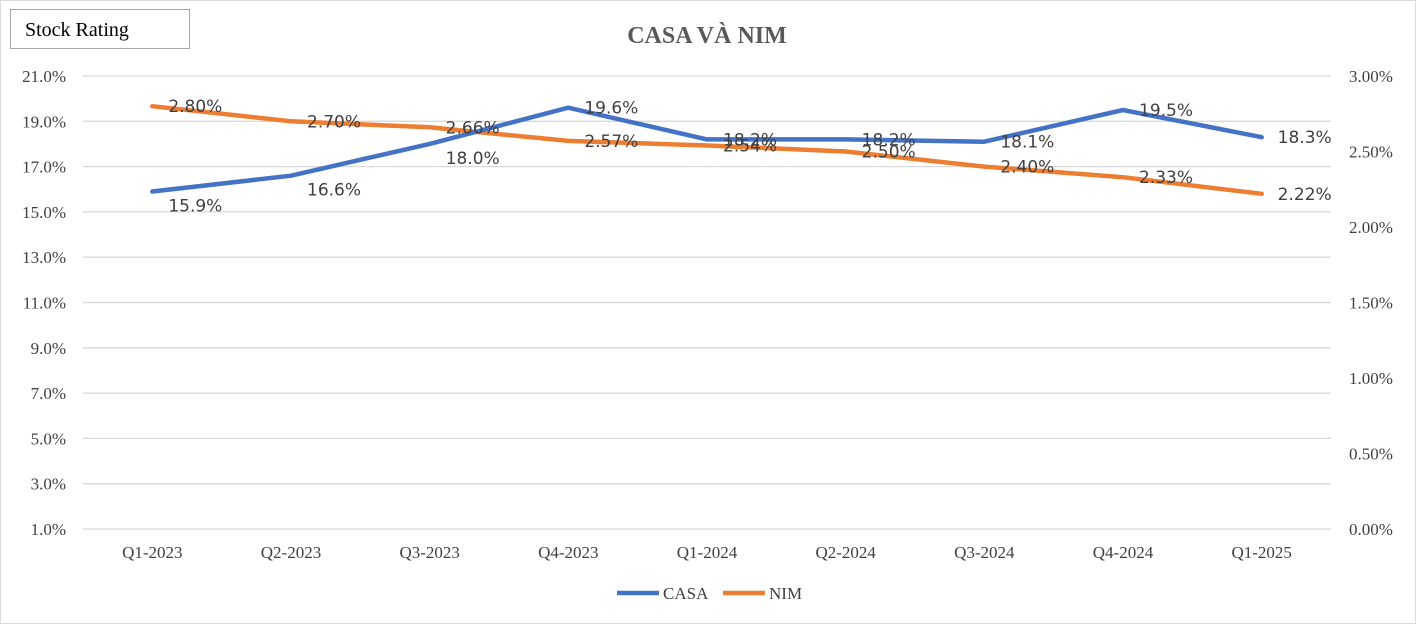 This screenshot has height=624, width=1416. I want to click on legend-item-casa: CASA, so click(663, 593).